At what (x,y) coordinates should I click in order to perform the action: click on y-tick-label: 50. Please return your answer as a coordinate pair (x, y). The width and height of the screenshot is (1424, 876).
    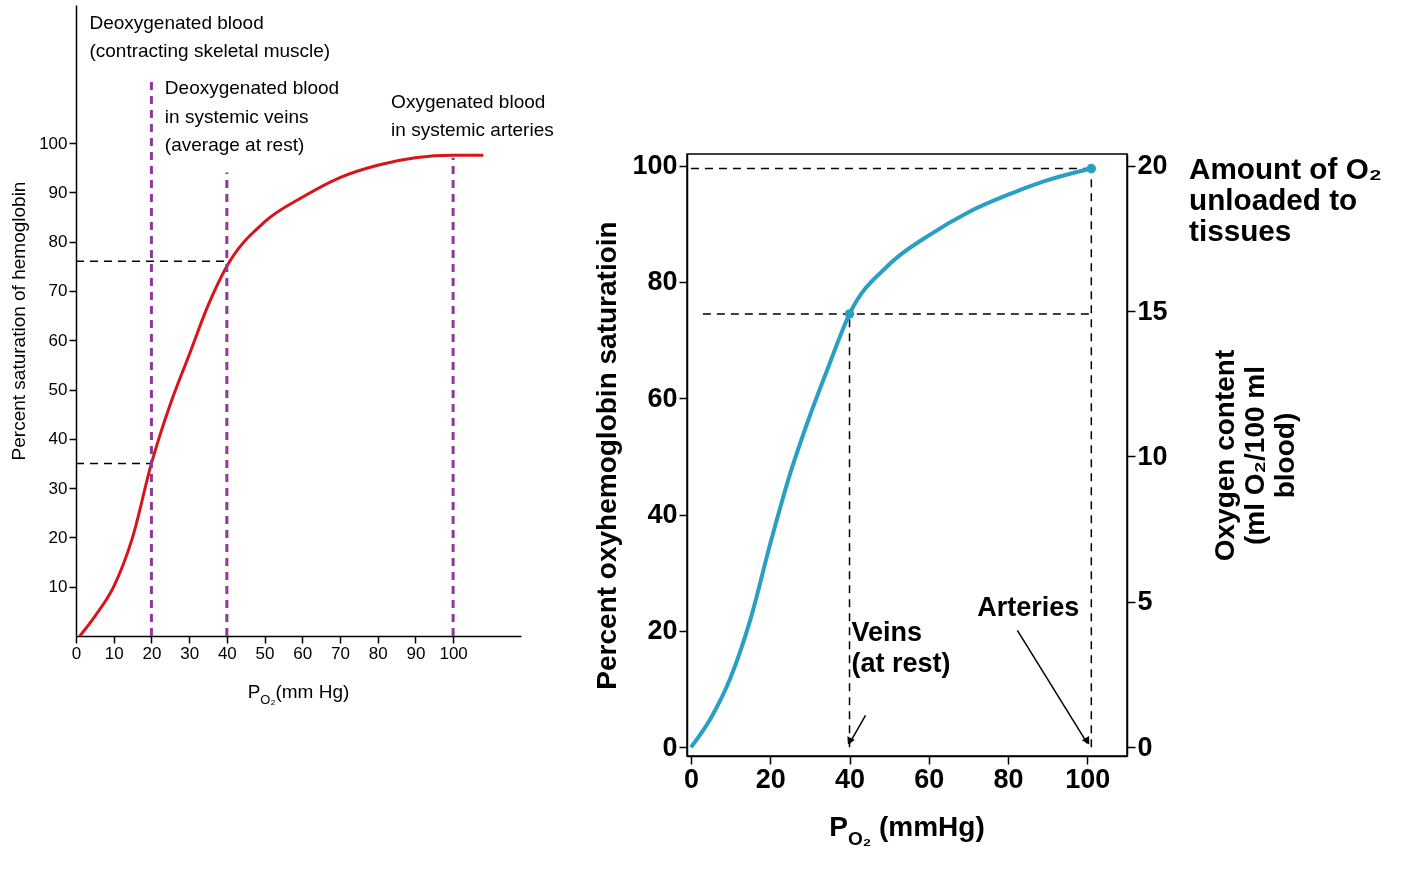
    Looking at the image, I should click on (58, 390).